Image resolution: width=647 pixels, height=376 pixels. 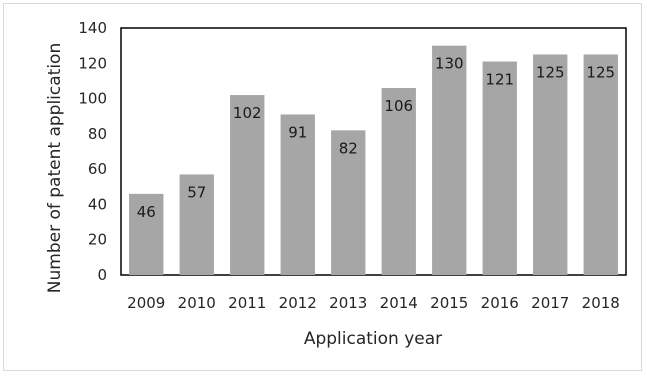 What do you see at coordinates (399, 303) in the screenshot?
I see `x-tick-label: 2014` at bounding box center [399, 303].